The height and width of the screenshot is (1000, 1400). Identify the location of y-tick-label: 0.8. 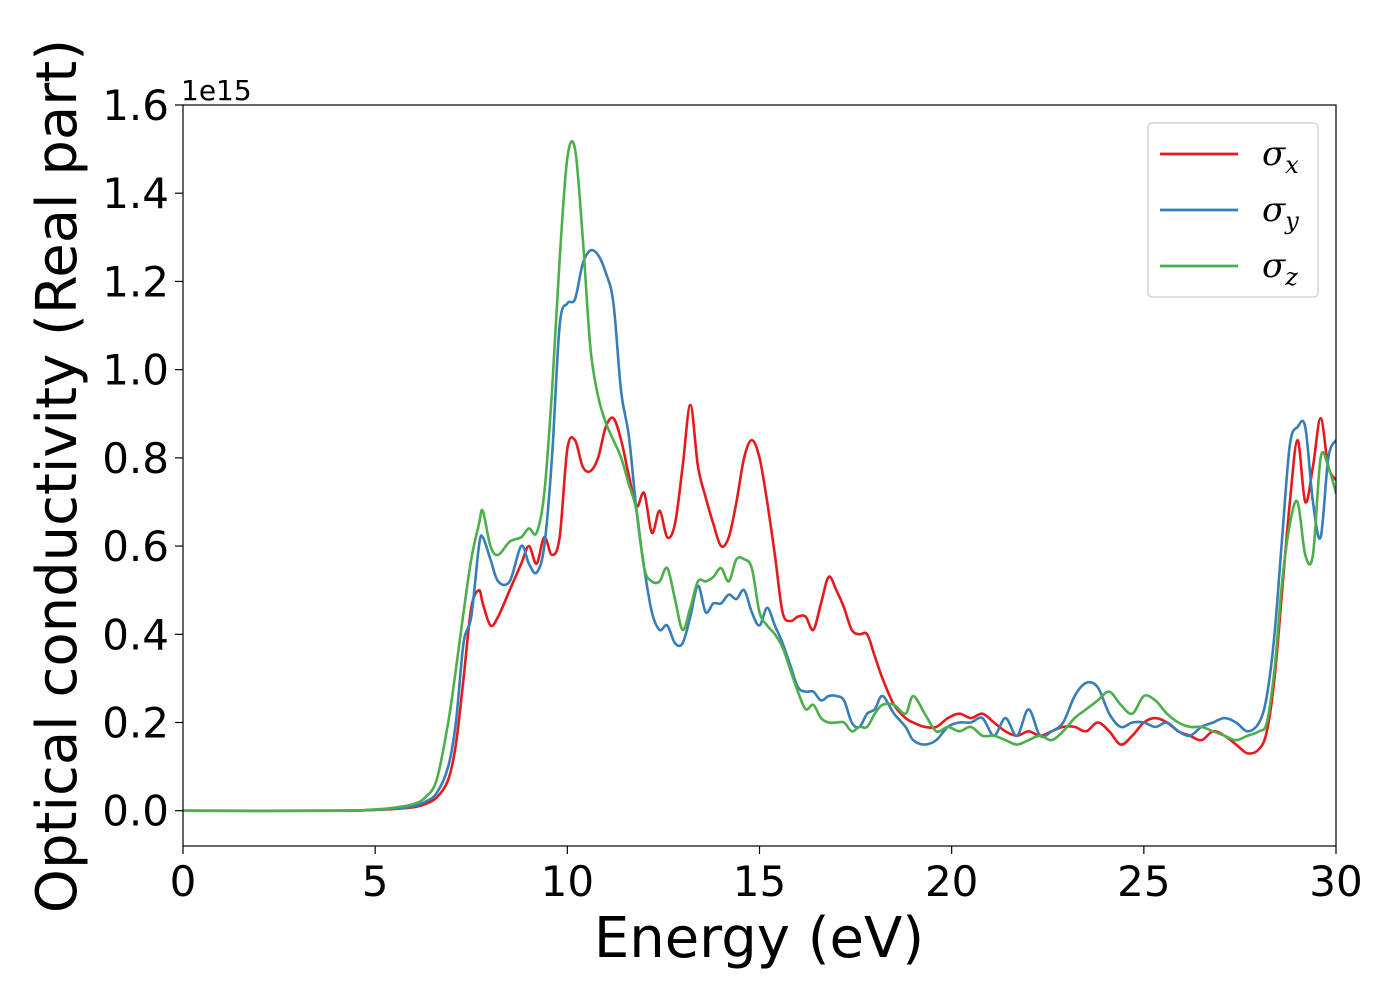
(135, 458).